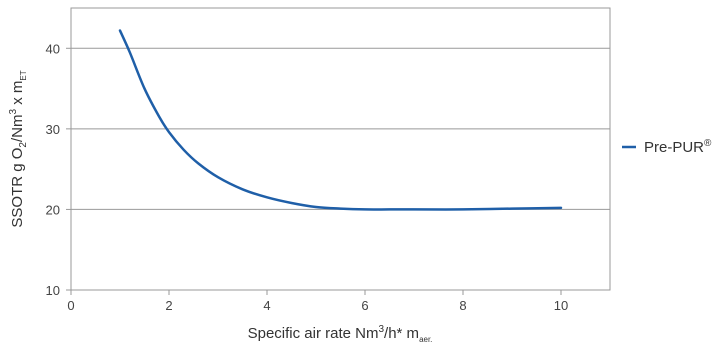 The height and width of the screenshot is (353, 719). What do you see at coordinates (340, 334) in the screenshot?
I see `x-axis-title: Specific air rate Nm3/h* maer.` at bounding box center [340, 334].